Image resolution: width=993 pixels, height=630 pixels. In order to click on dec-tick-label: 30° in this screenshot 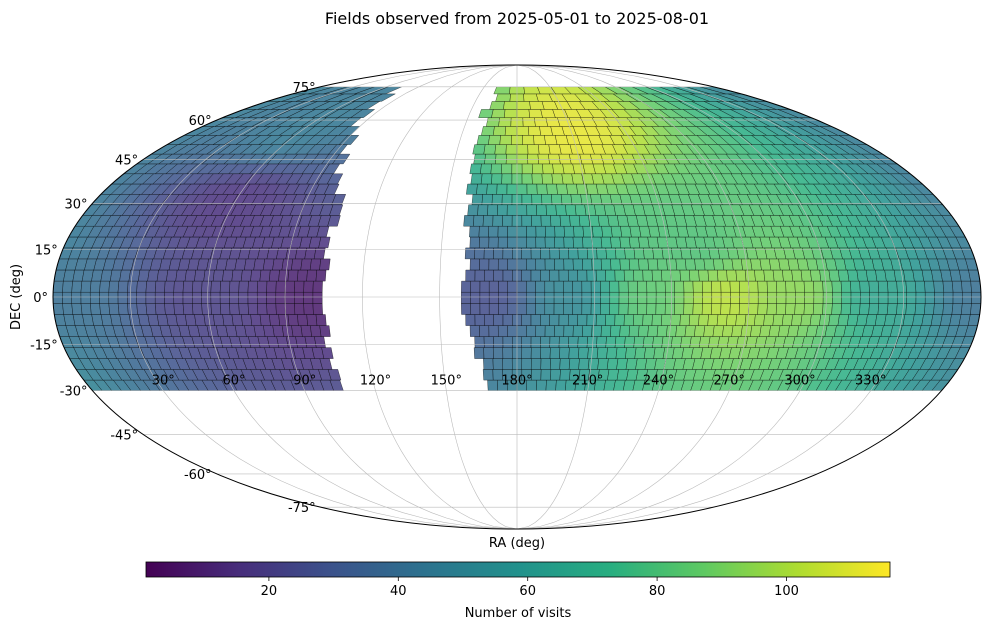, I will do `click(75, 204)`.